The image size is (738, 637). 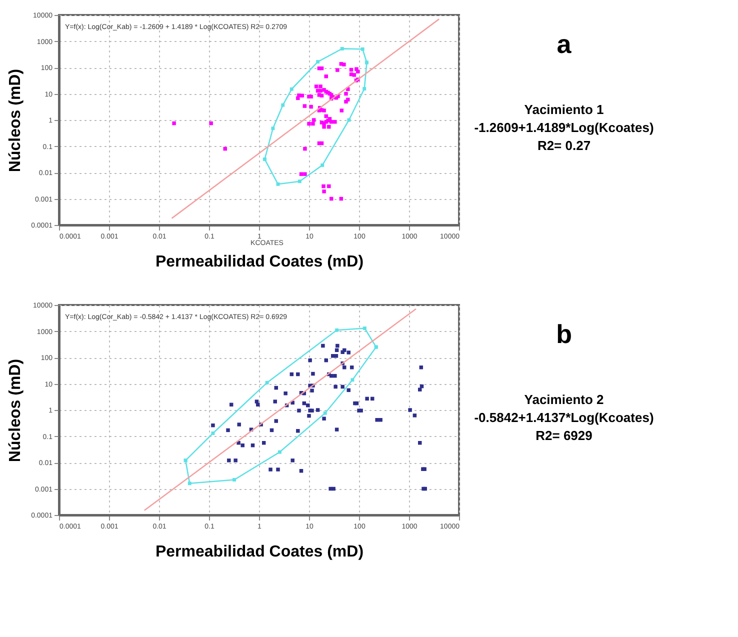 I want to click on text: Yacimiento 1, so click(x=564, y=109).